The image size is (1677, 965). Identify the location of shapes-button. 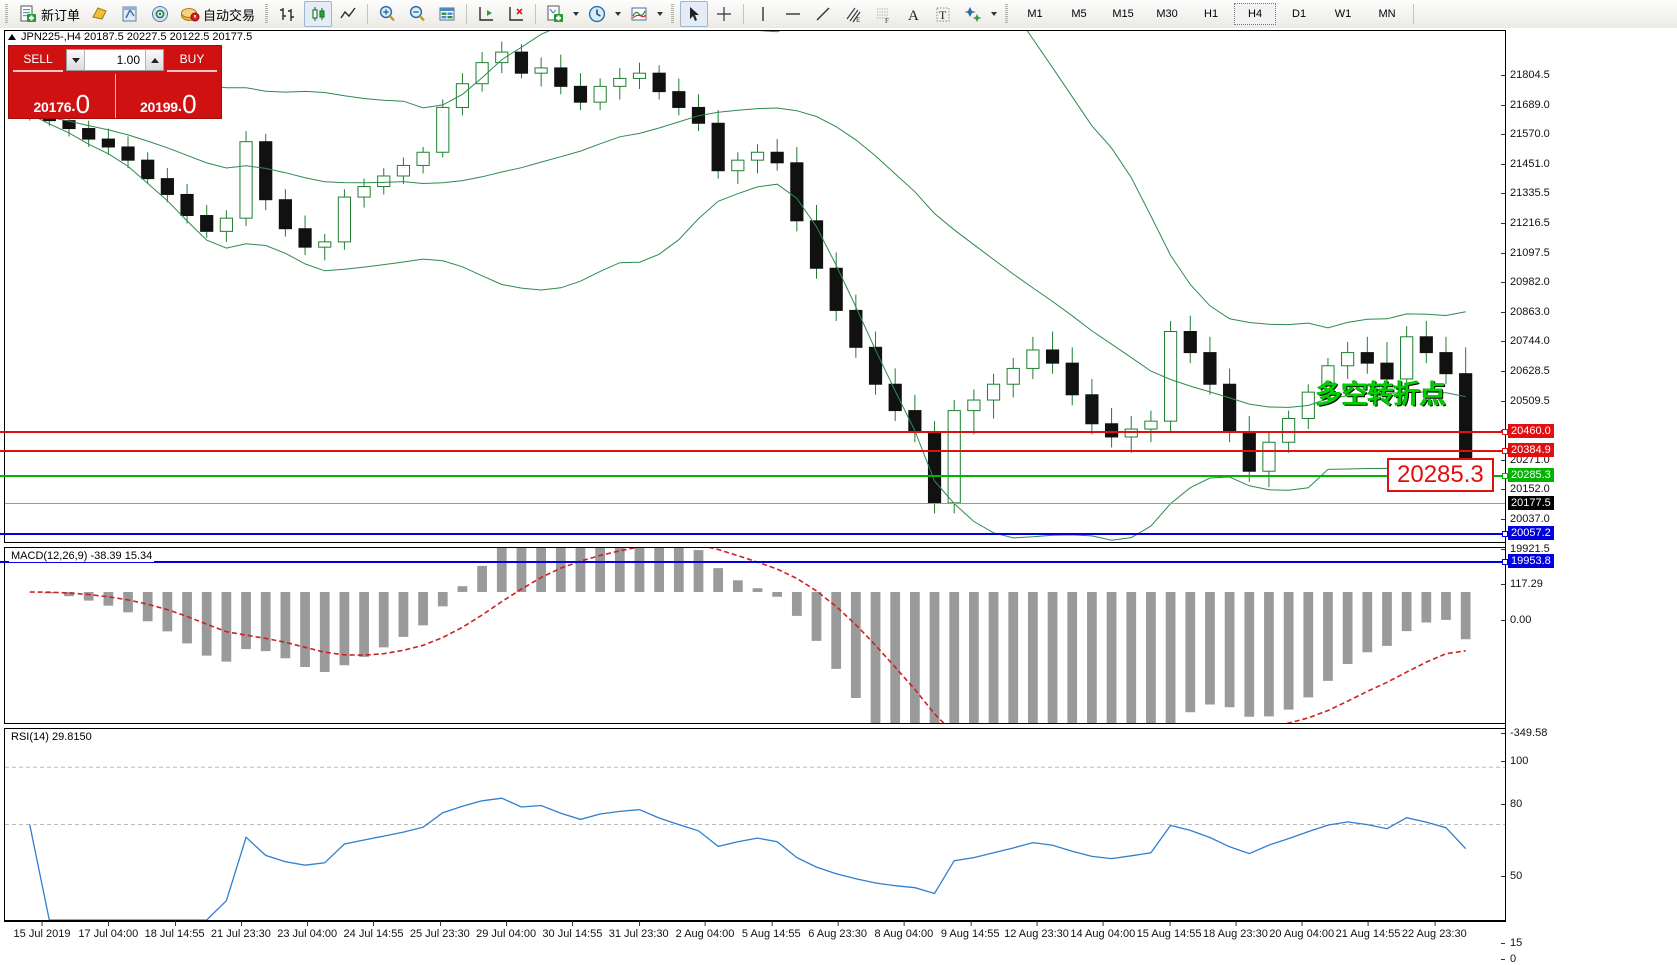
(973, 14).